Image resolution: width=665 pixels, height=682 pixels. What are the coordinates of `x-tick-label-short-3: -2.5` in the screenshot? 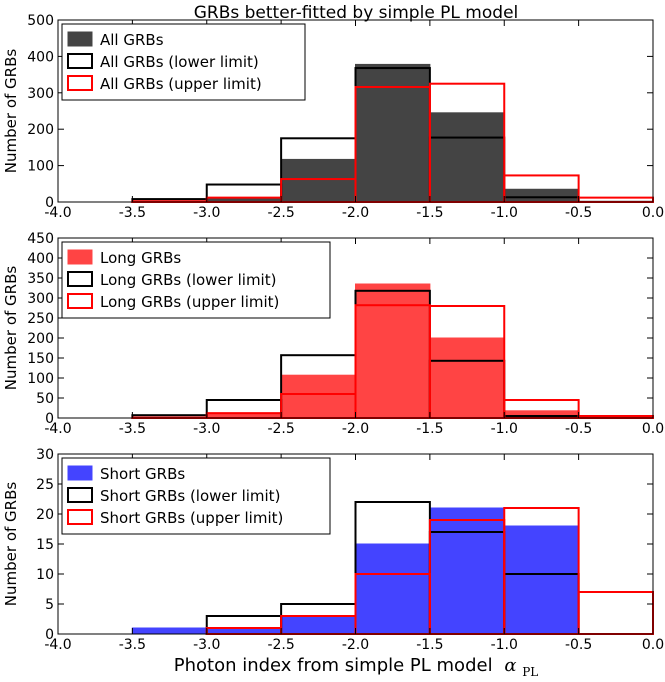 It's located at (280, 645).